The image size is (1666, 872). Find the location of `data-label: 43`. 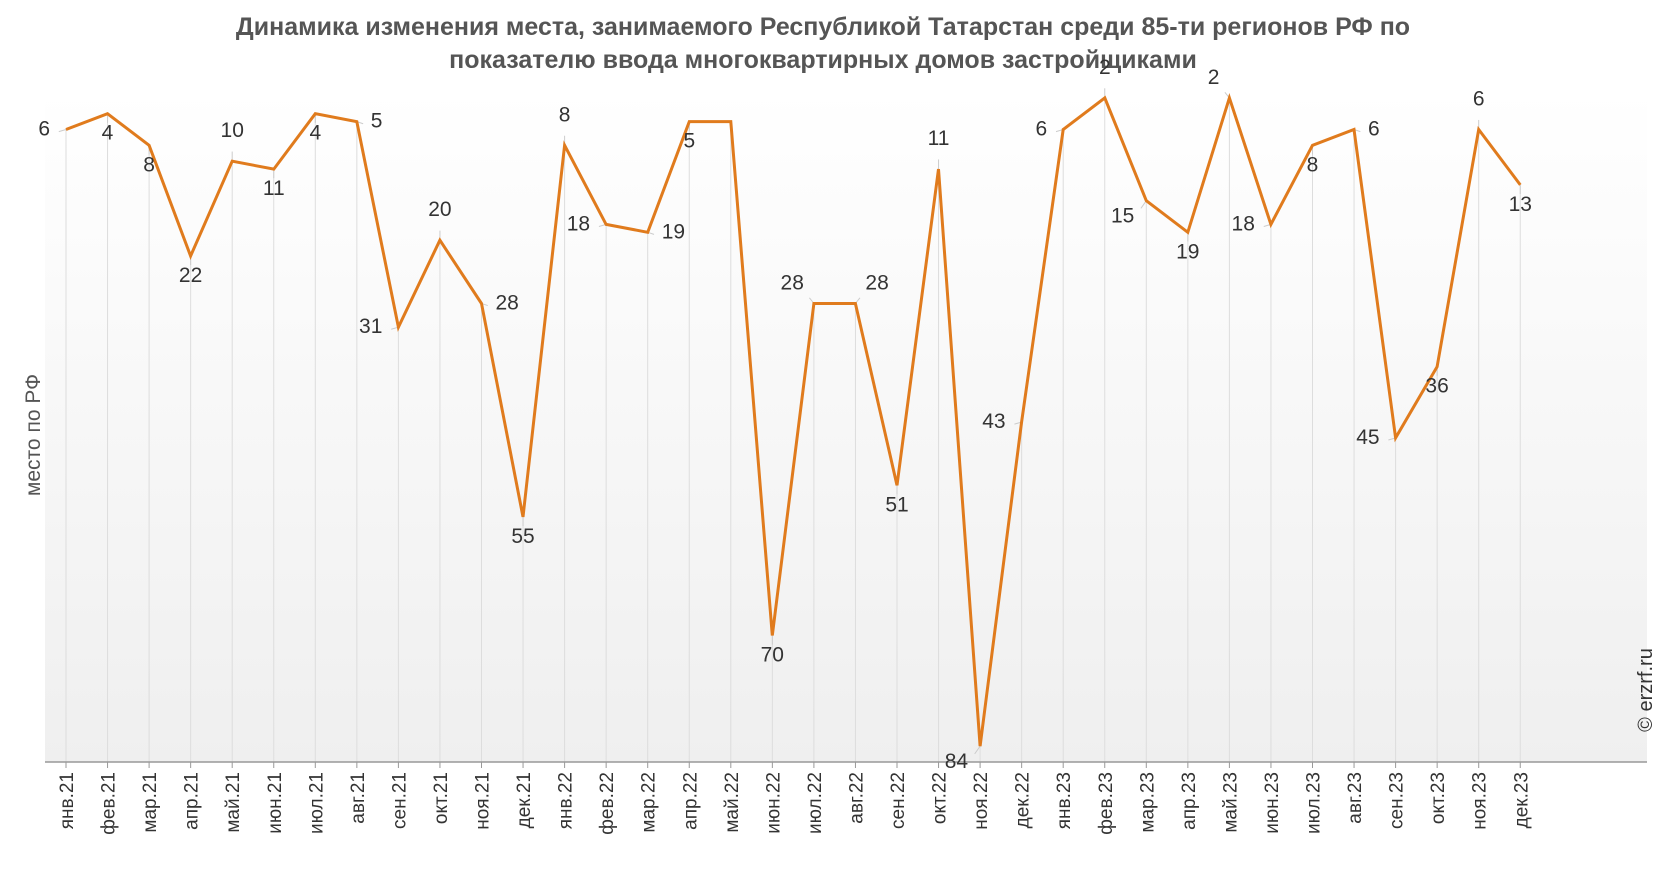

data-label: 43 is located at coordinates (993, 421).